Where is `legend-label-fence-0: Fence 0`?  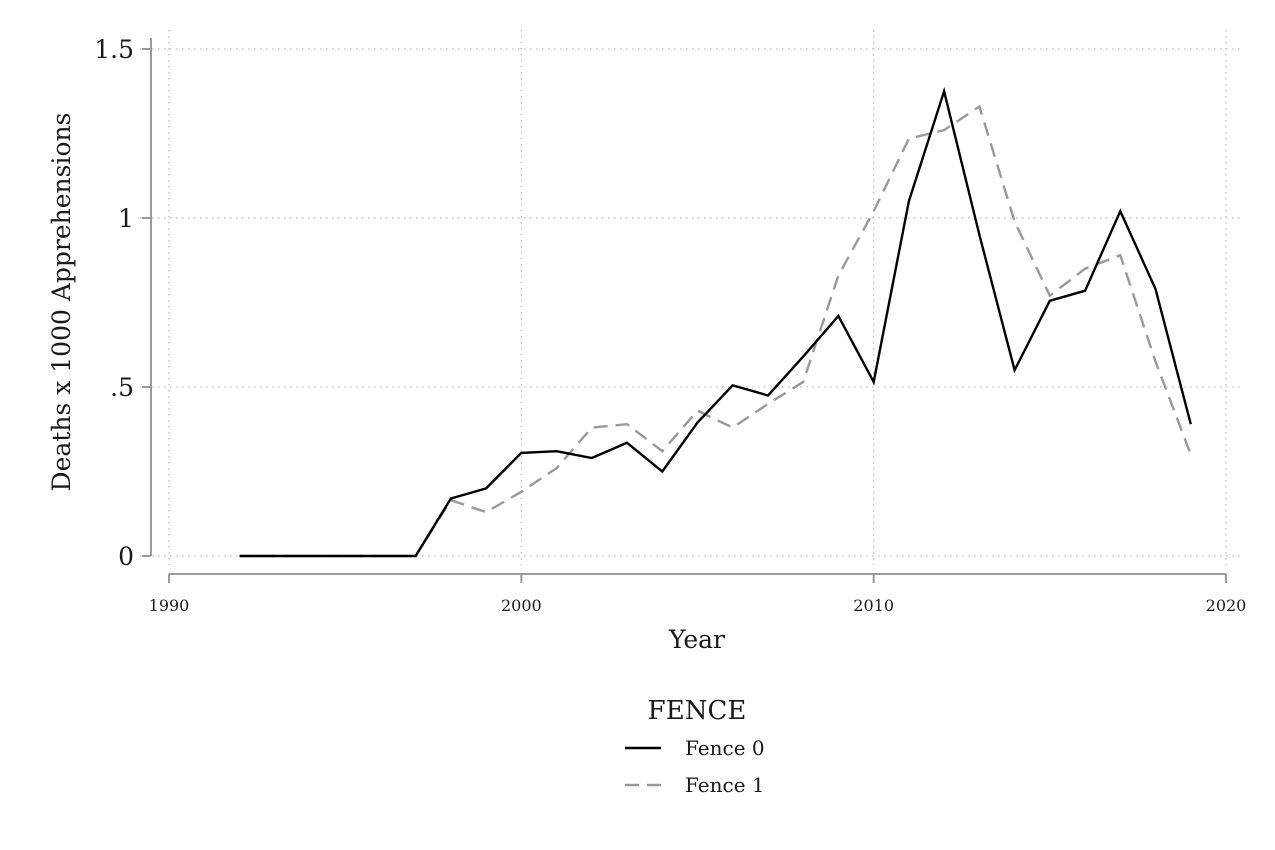
legend-label-fence-0: Fence 0 is located at coordinates (725, 748).